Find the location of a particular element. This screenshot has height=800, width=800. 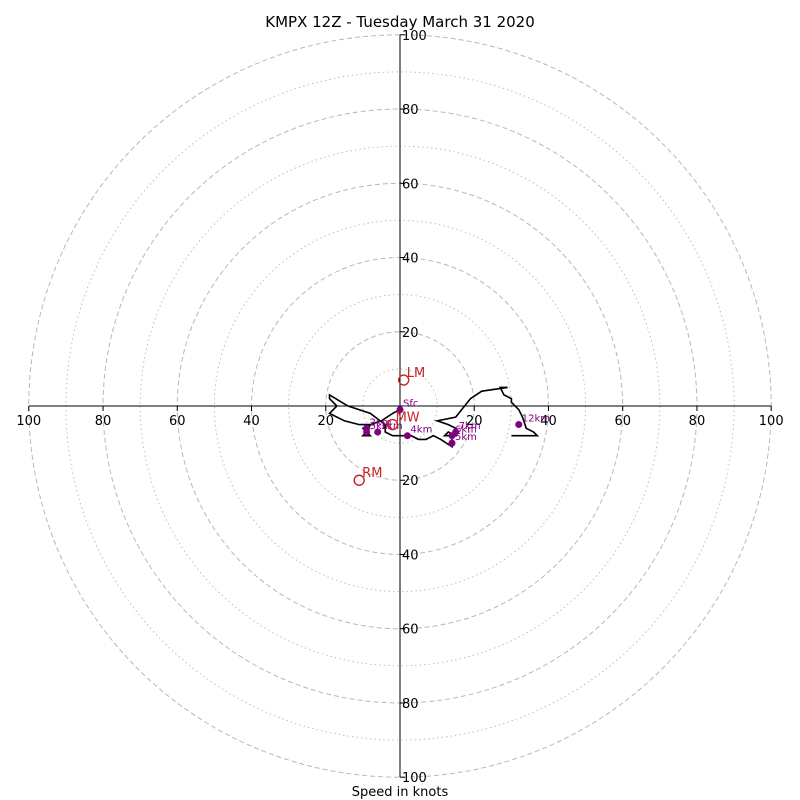

hodograph-trace is located at coordinates (434, 417).